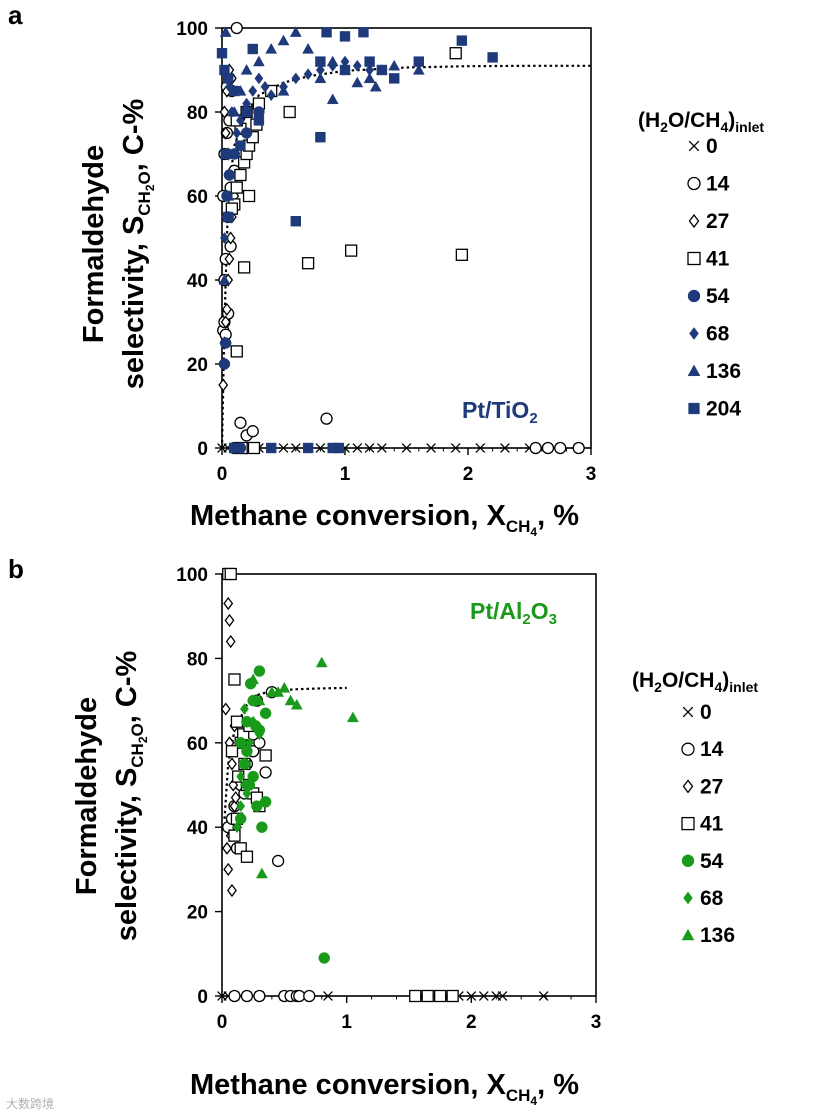 Image resolution: width=827 pixels, height=1116 pixels. What do you see at coordinates (712, 824) in the screenshot?
I see `legend-label-b-41: 41` at bounding box center [712, 824].